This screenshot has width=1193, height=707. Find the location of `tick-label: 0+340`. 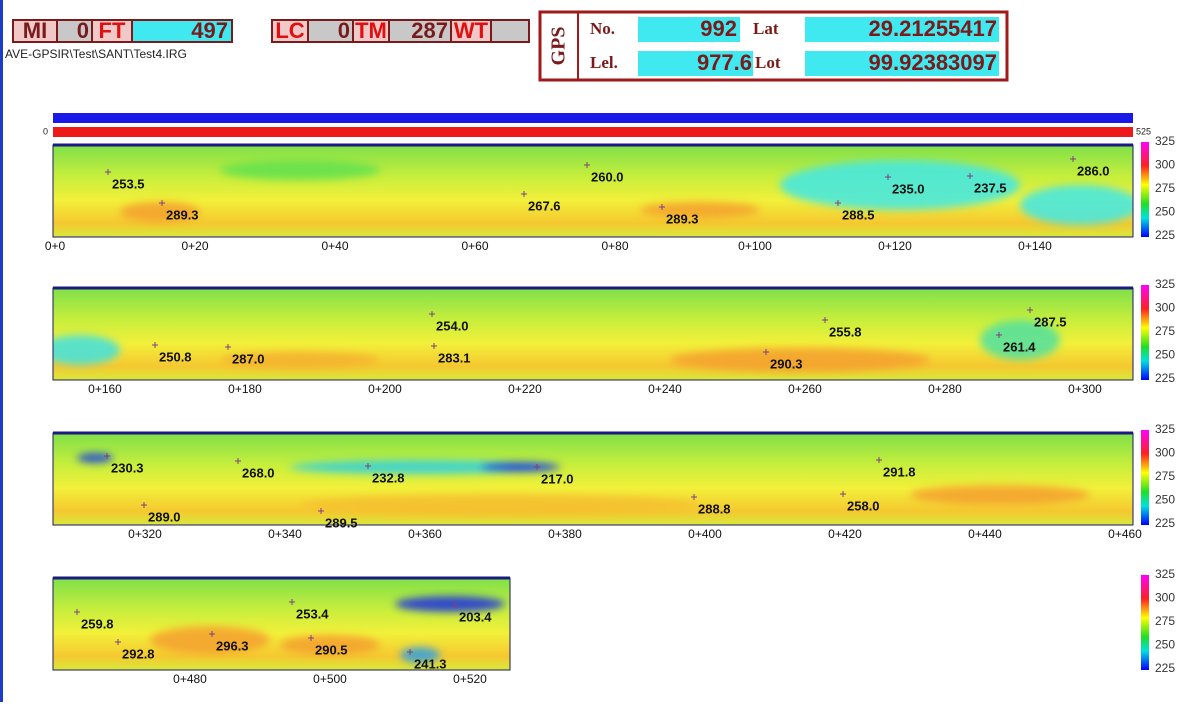

tick-label: 0+340 is located at coordinates (285, 534).